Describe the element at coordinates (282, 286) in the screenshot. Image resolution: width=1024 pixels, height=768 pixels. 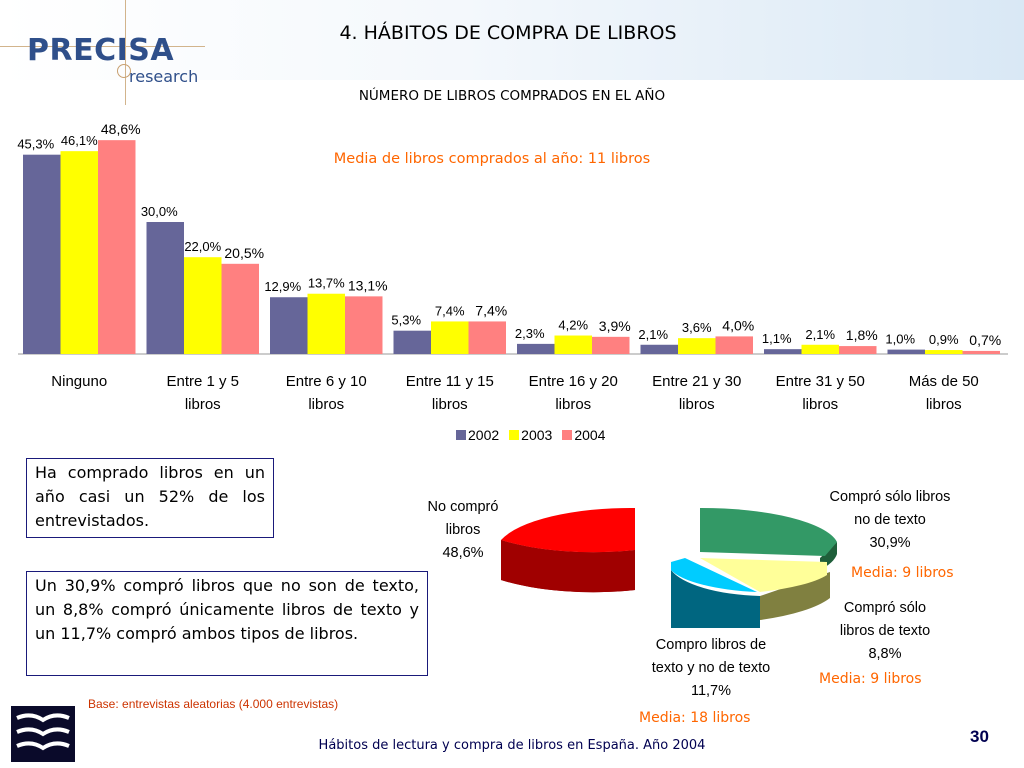
I see `data-label: 12,9%` at that location.